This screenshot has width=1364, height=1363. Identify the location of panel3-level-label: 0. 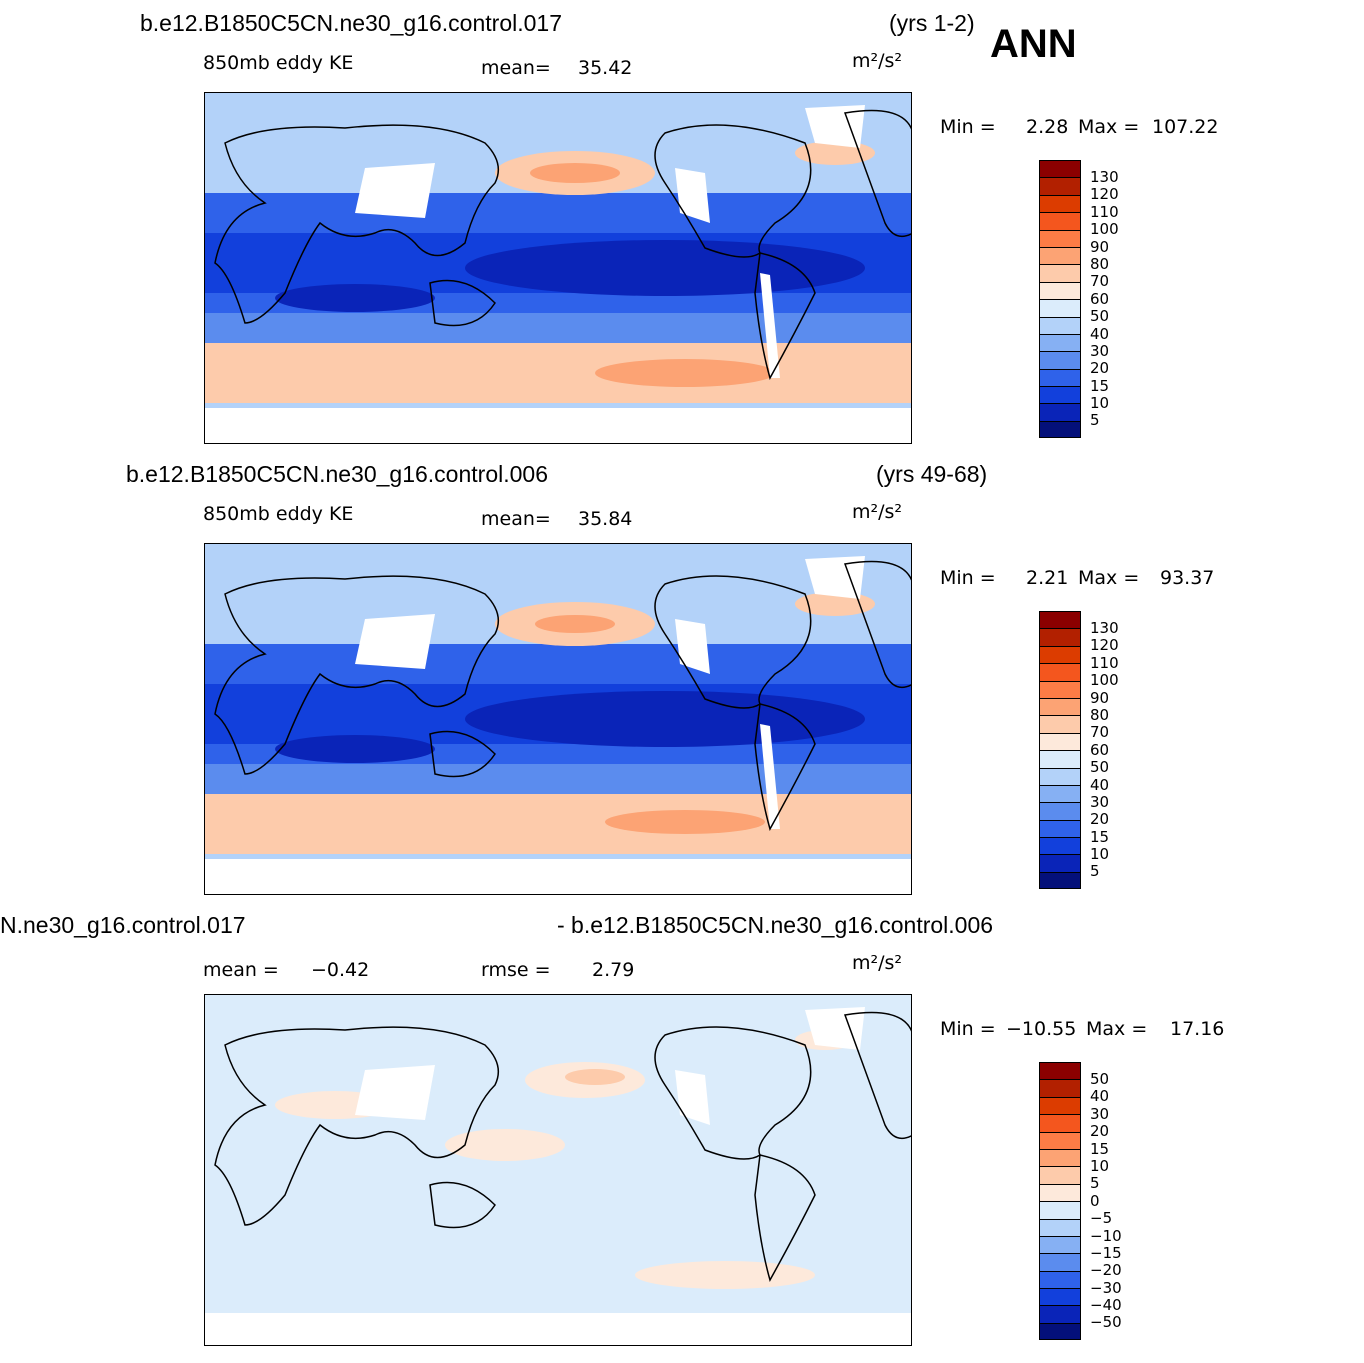
(1095, 1200).